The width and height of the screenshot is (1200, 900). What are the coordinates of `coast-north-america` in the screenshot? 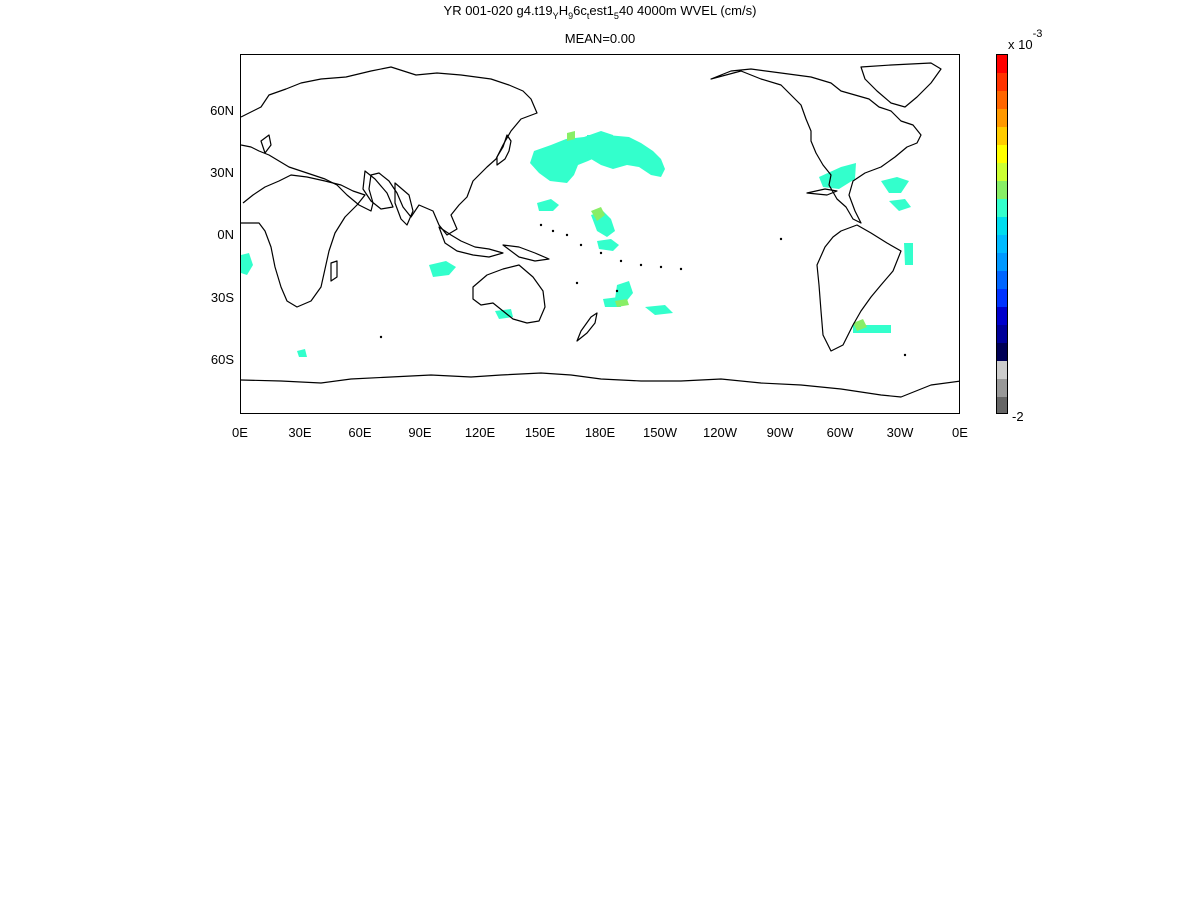 It's located at (816, 146).